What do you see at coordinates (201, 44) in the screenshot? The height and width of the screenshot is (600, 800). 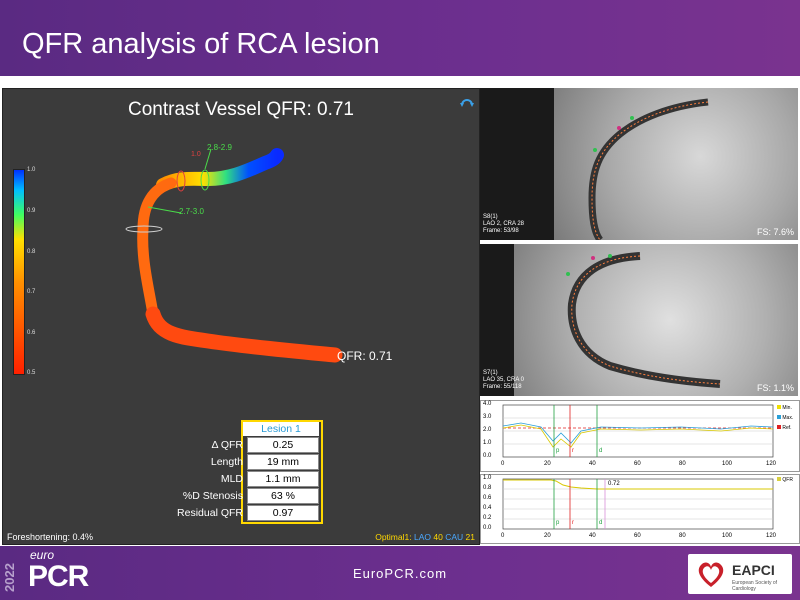 I see `slide-title: QFR analysis of RCA lesion` at bounding box center [201, 44].